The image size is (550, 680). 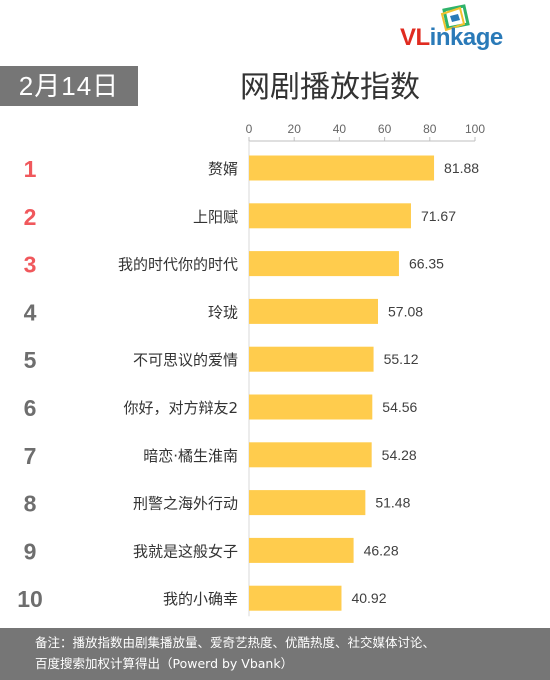 What do you see at coordinates (461, 168) in the screenshot?
I see `bar-value-label: 81.88` at bounding box center [461, 168].